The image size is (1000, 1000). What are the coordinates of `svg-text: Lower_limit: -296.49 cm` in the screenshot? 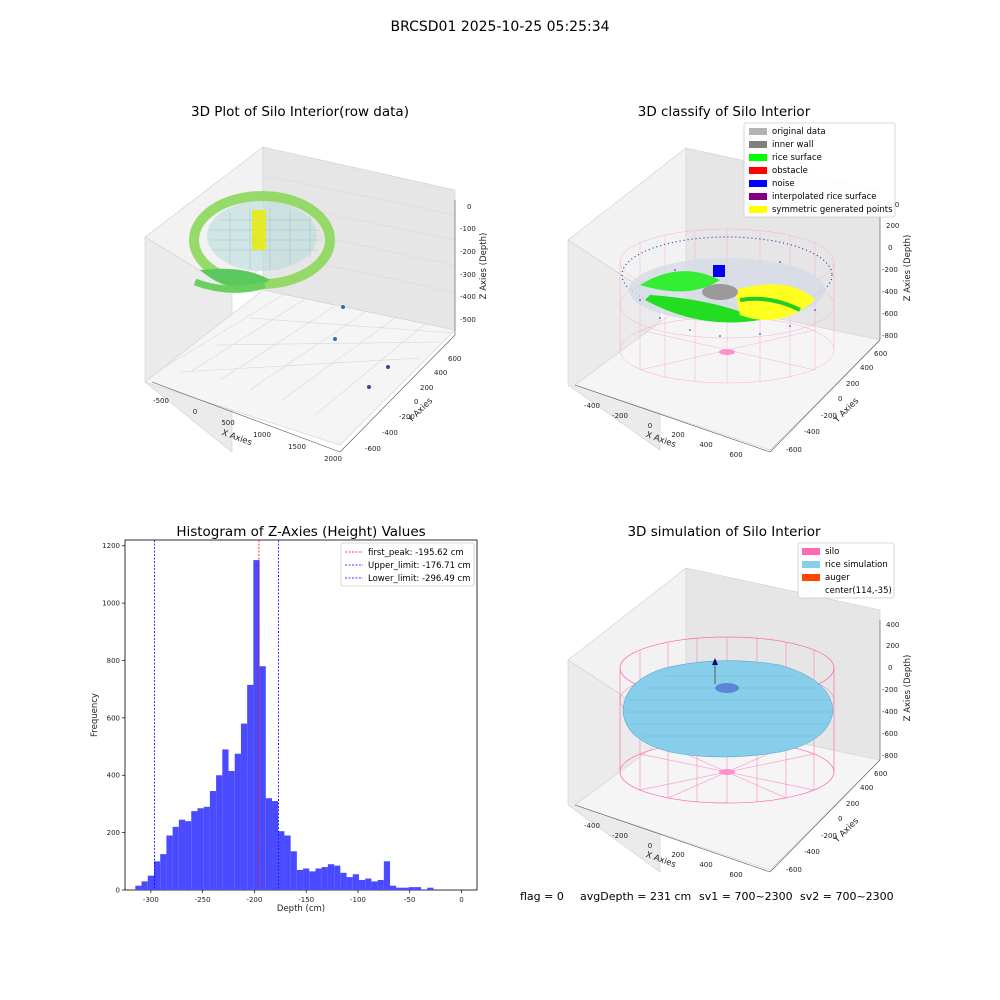 It's located at (419, 579).